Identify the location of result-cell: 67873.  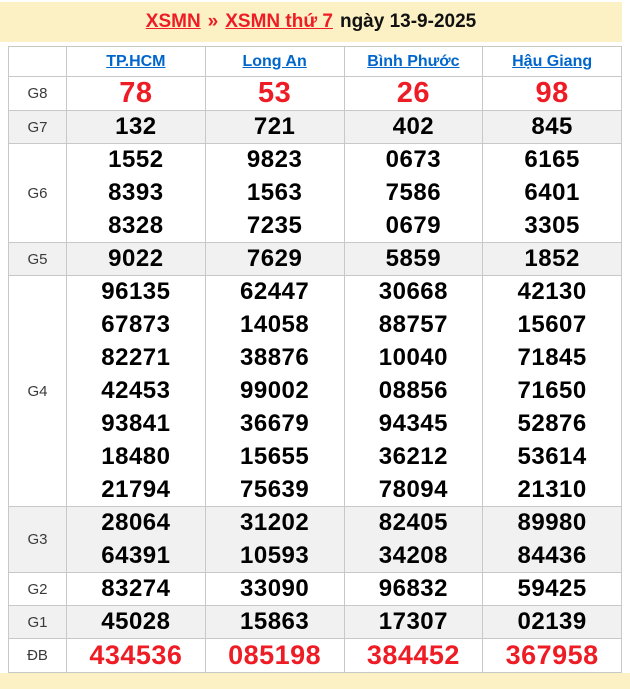
(136, 325).